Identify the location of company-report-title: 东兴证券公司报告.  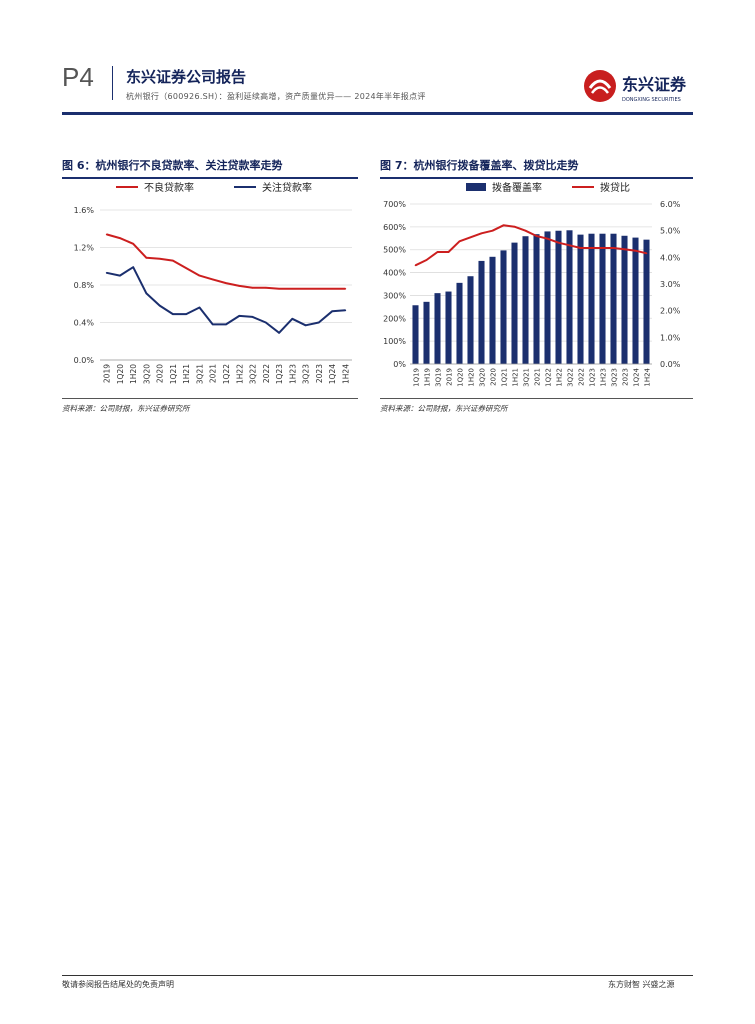
(186, 77).